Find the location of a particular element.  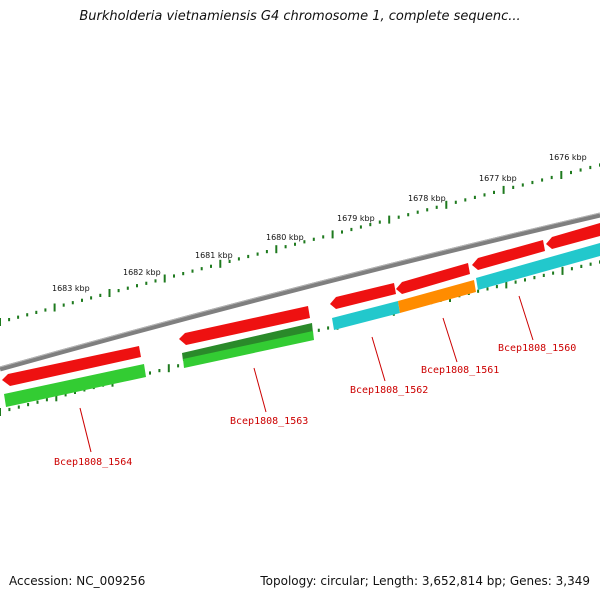

cds-forward-b is located at coordinates (433, 278).